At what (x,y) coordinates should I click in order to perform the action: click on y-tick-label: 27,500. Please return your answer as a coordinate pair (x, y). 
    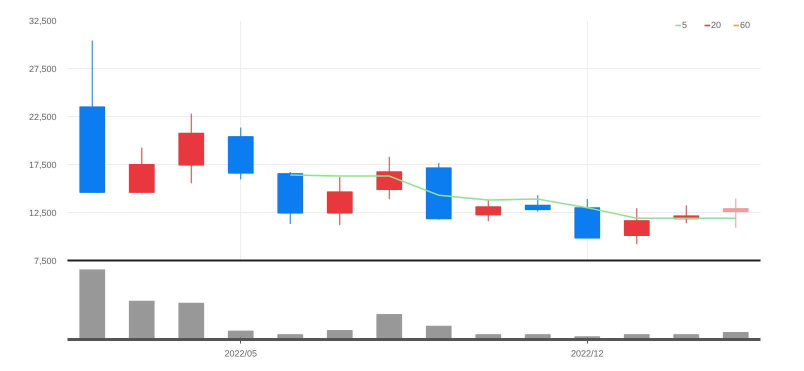
    Looking at the image, I should click on (42, 69).